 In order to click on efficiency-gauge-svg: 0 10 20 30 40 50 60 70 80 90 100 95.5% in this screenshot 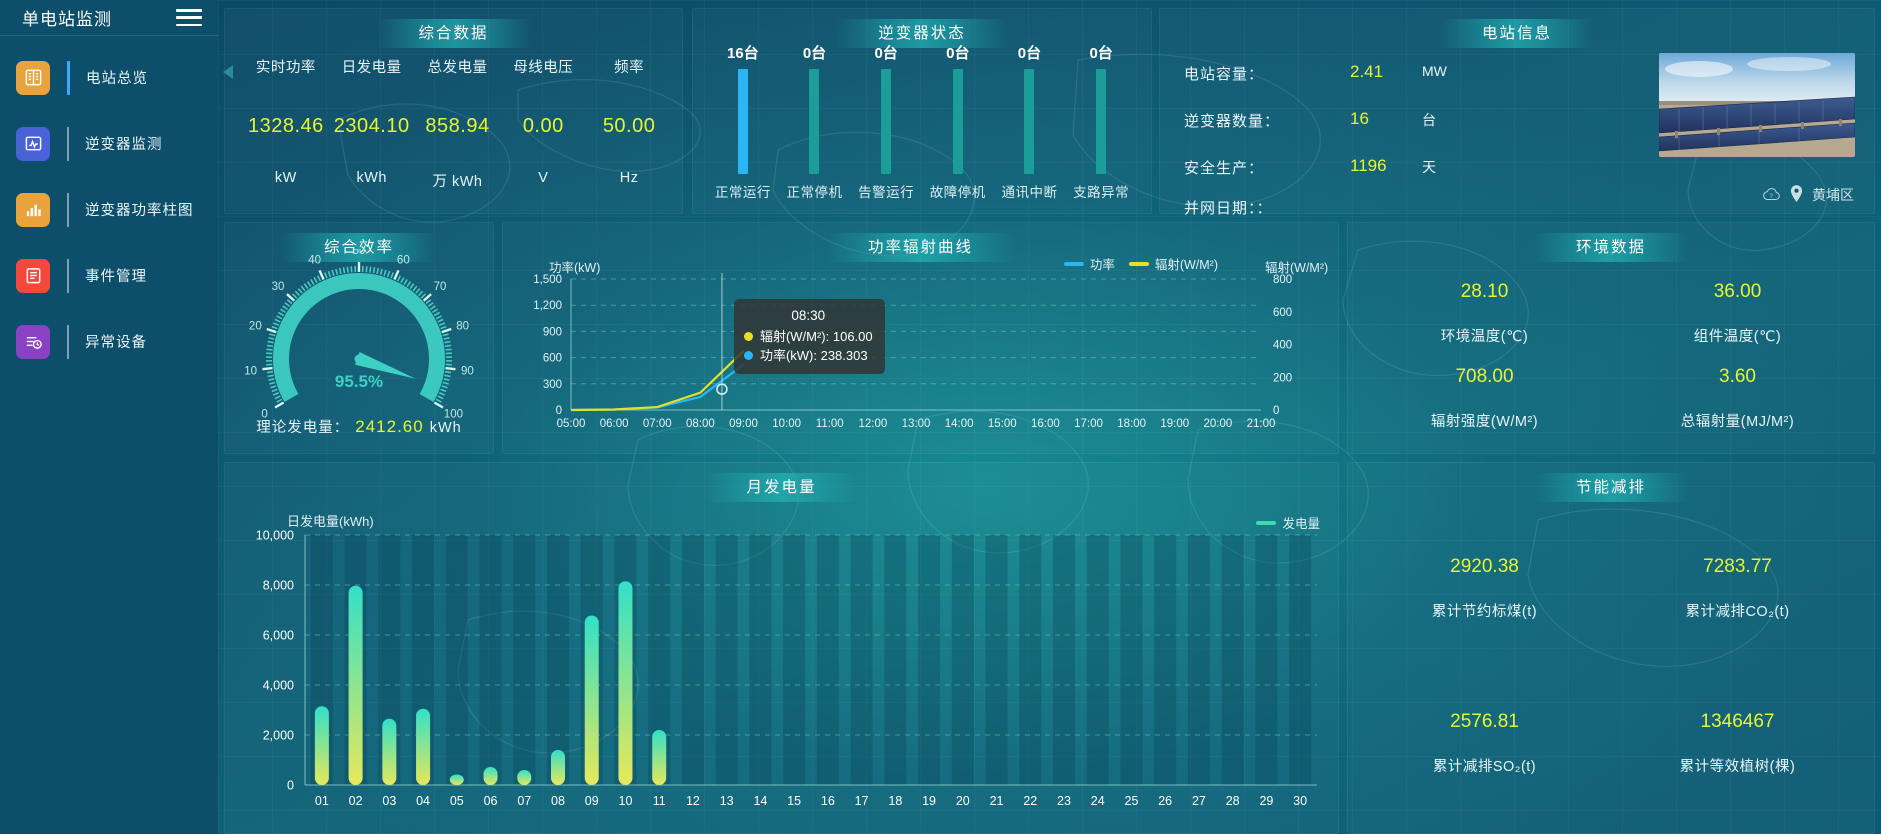, I will do `click(359, 335)`.